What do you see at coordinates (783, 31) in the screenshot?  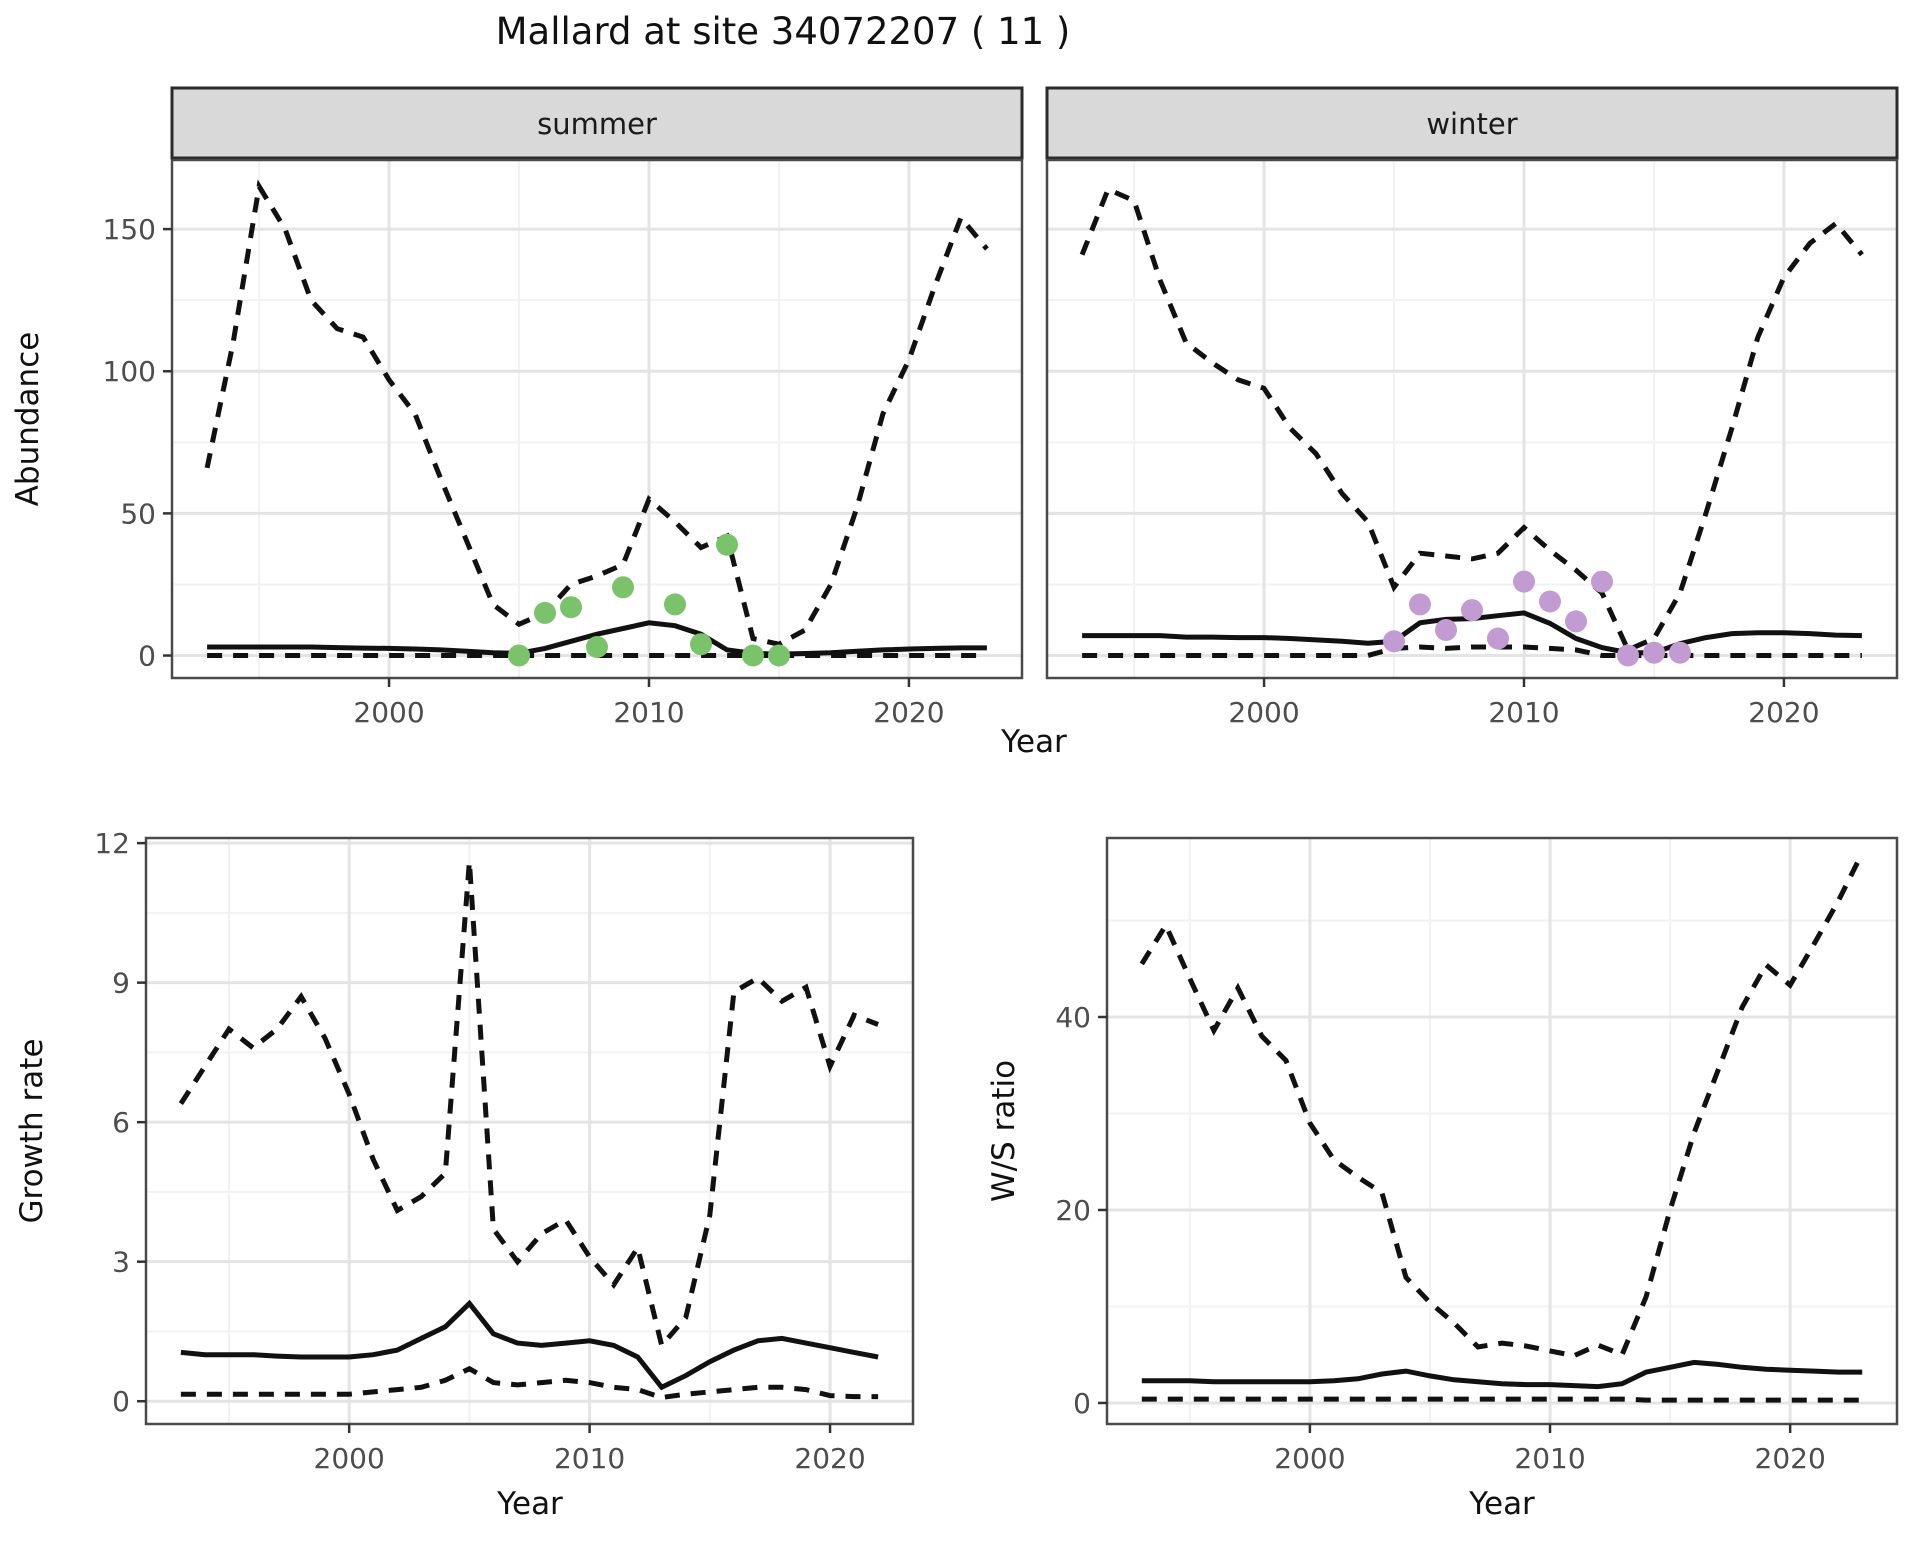 I see `figure-title: Mallard at site 34072207 ( 11 )` at bounding box center [783, 31].